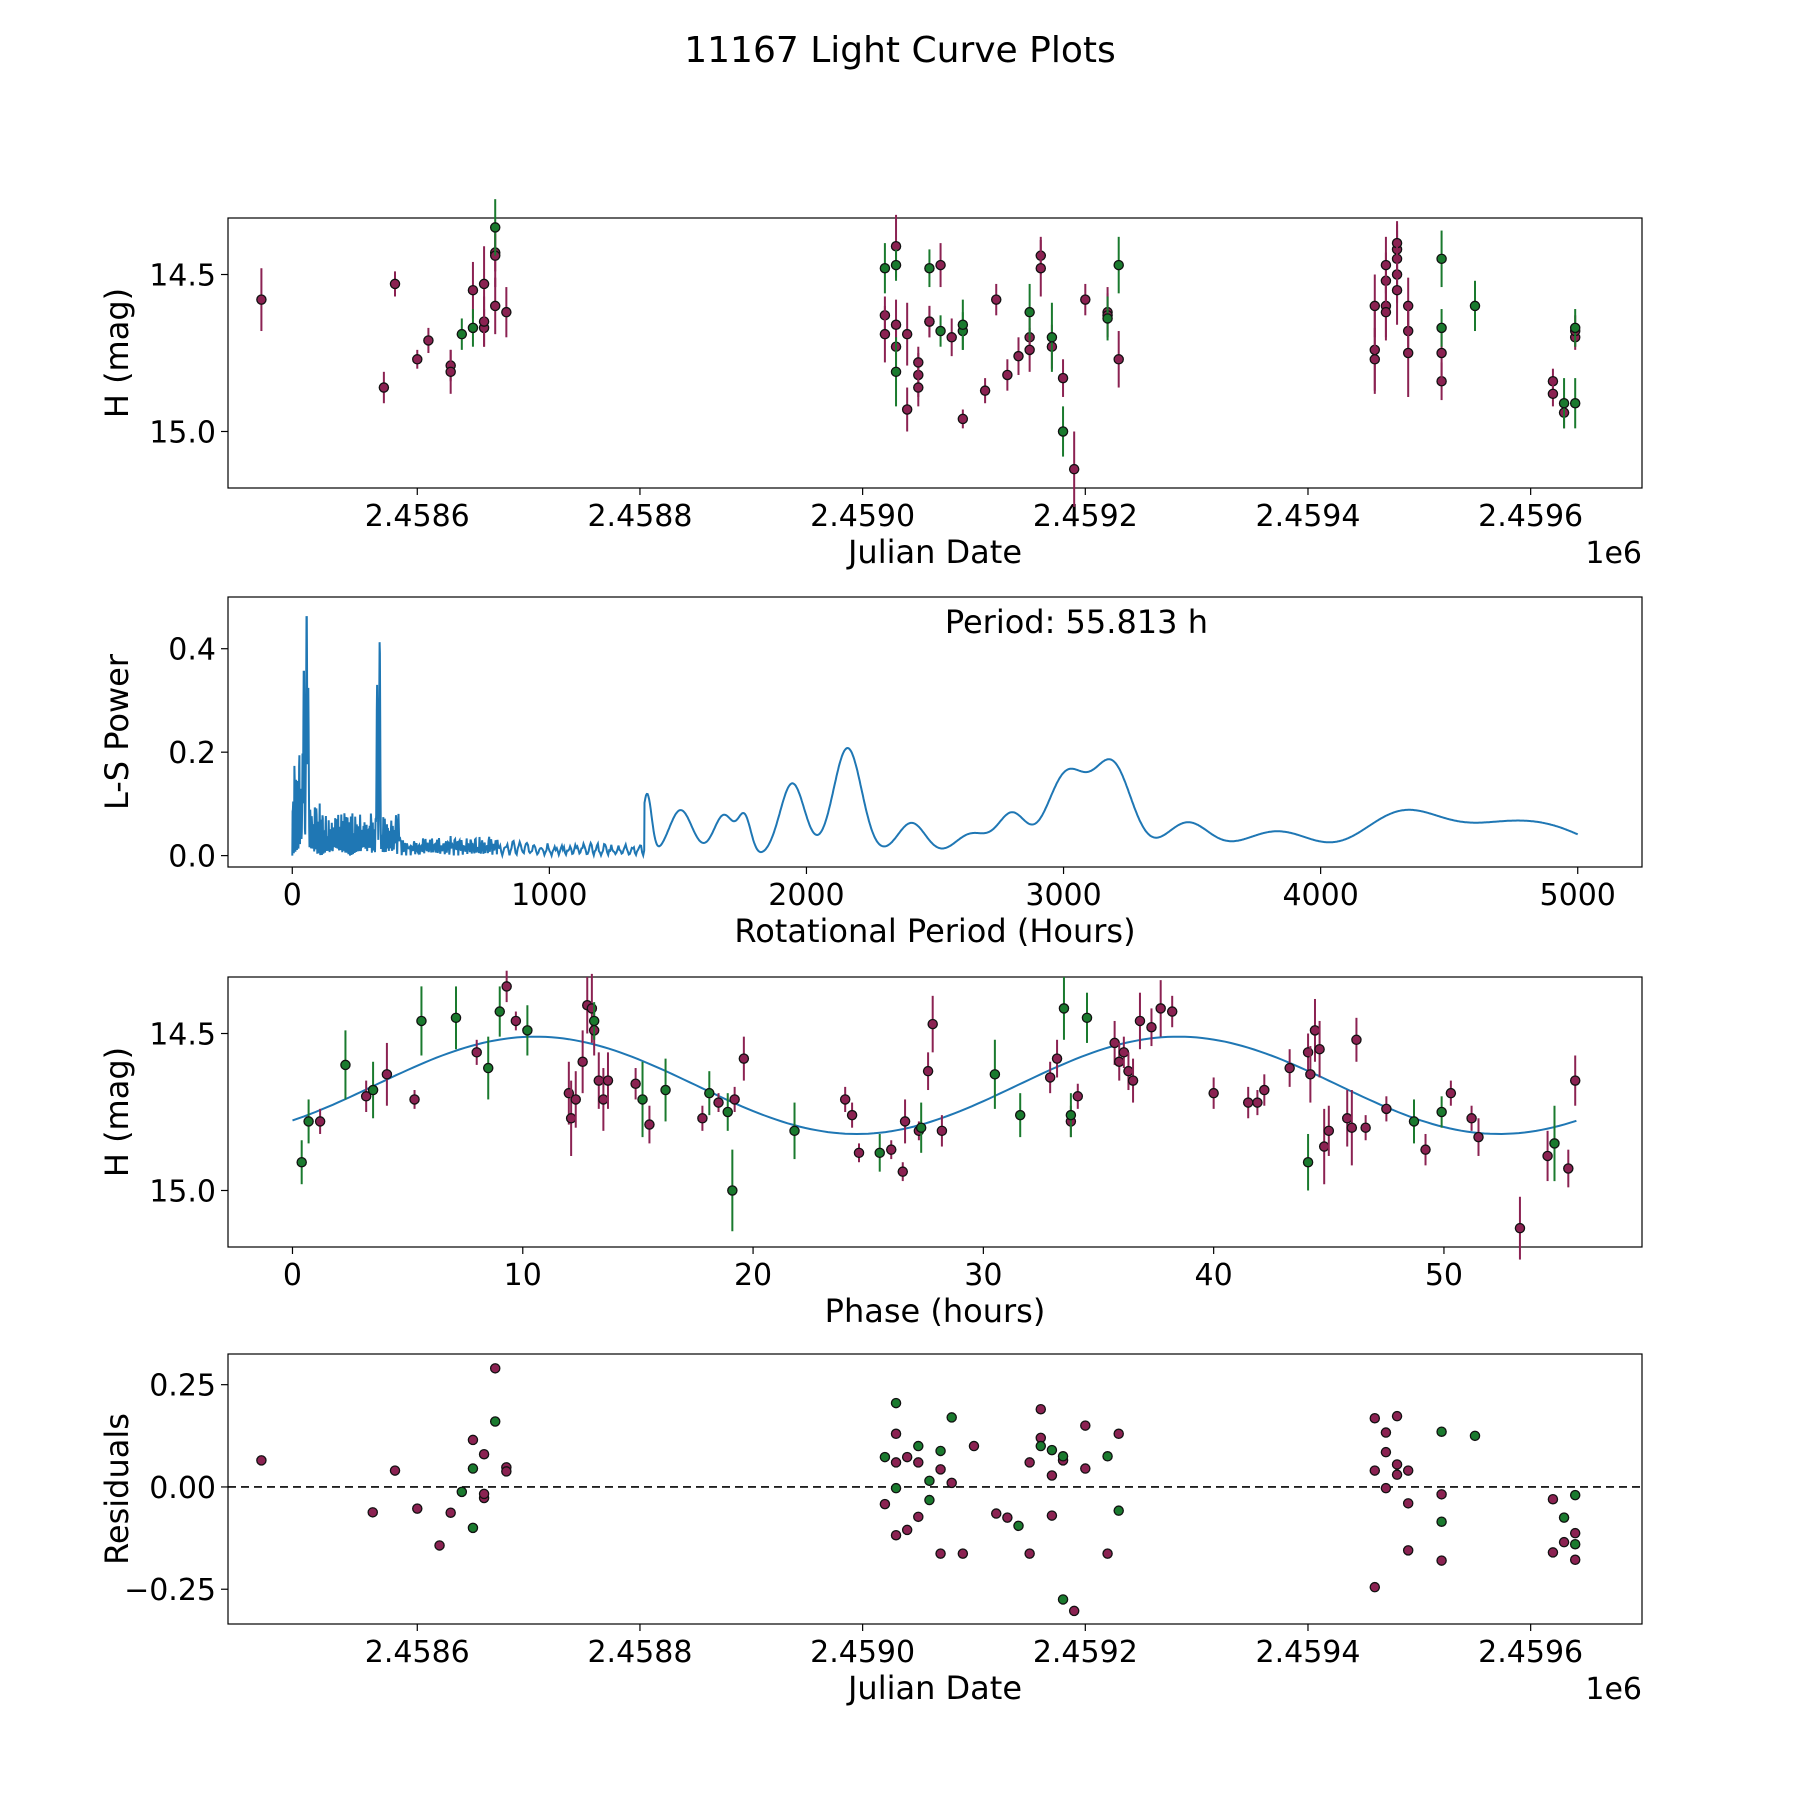 This screenshot has height=1800, width=1800. What do you see at coordinates (117, 731) in the screenshot?
I see `y-axis-label: L-S Power` at bounding box center [117, 731].